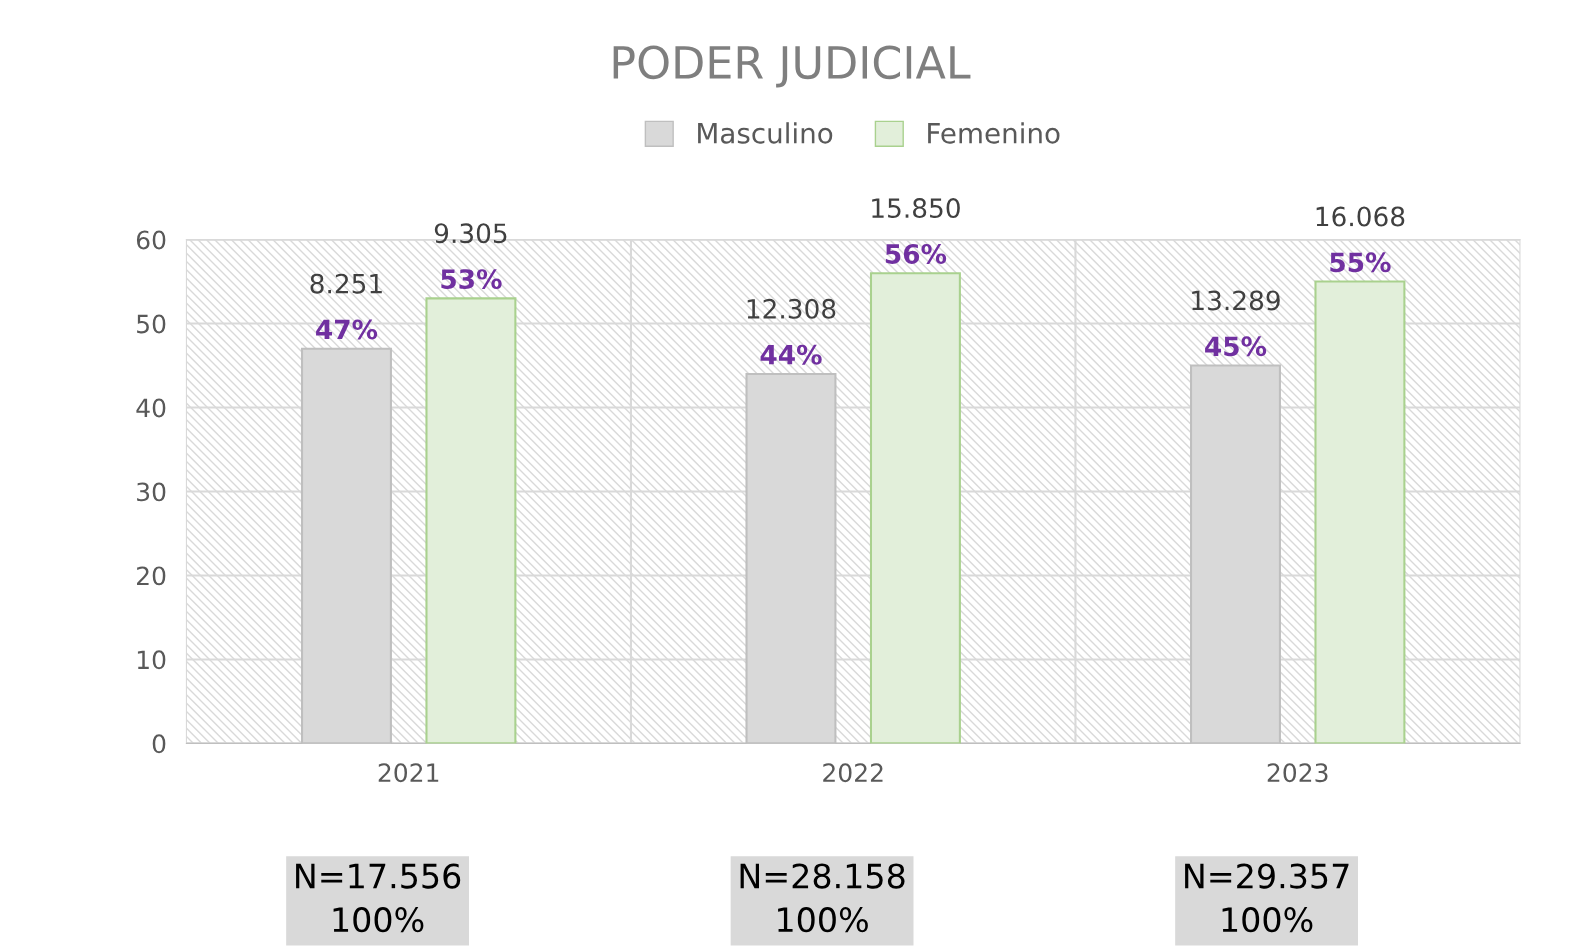 The width and height of the screenshot is (1580, 947). Describe the element at coordinates (378, 898) in the screenshot. I see `text: N=17.556 100%` at that location.